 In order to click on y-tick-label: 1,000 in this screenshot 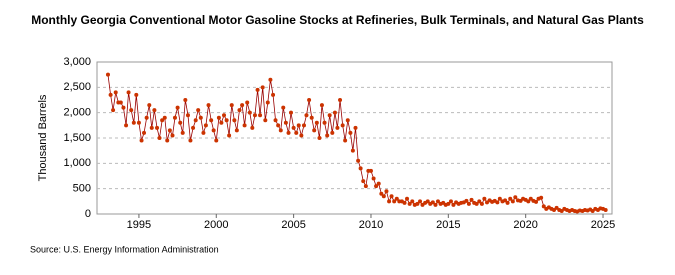, I will do `click(77, 163)`.